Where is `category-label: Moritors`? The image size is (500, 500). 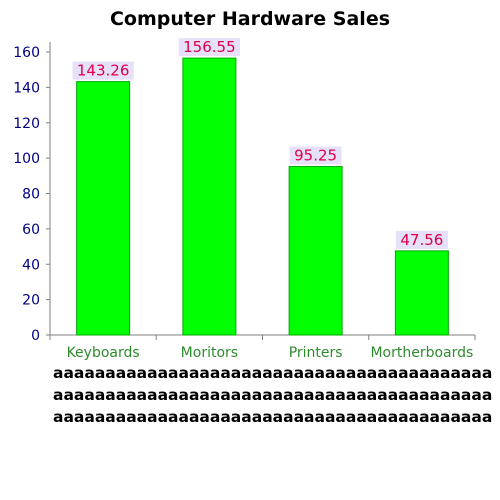
category-label: Moritors is located at coordinates (209, 352).